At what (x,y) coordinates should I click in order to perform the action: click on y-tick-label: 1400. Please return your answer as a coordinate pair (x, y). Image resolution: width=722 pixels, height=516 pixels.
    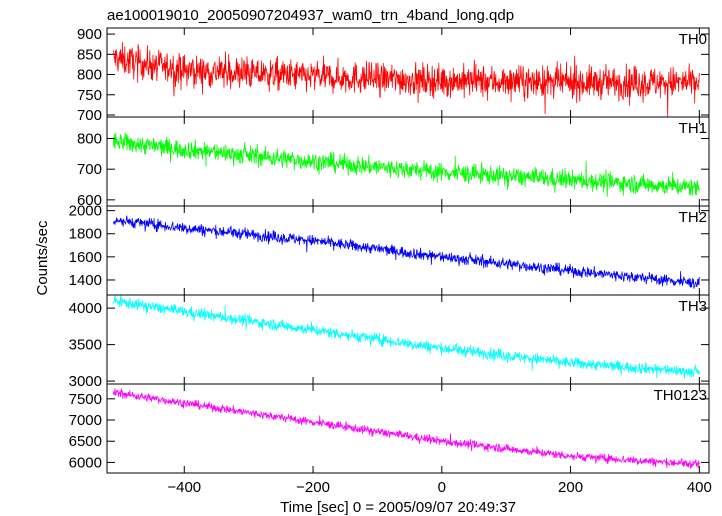
    Looking at the image, I should click on (85, 280).